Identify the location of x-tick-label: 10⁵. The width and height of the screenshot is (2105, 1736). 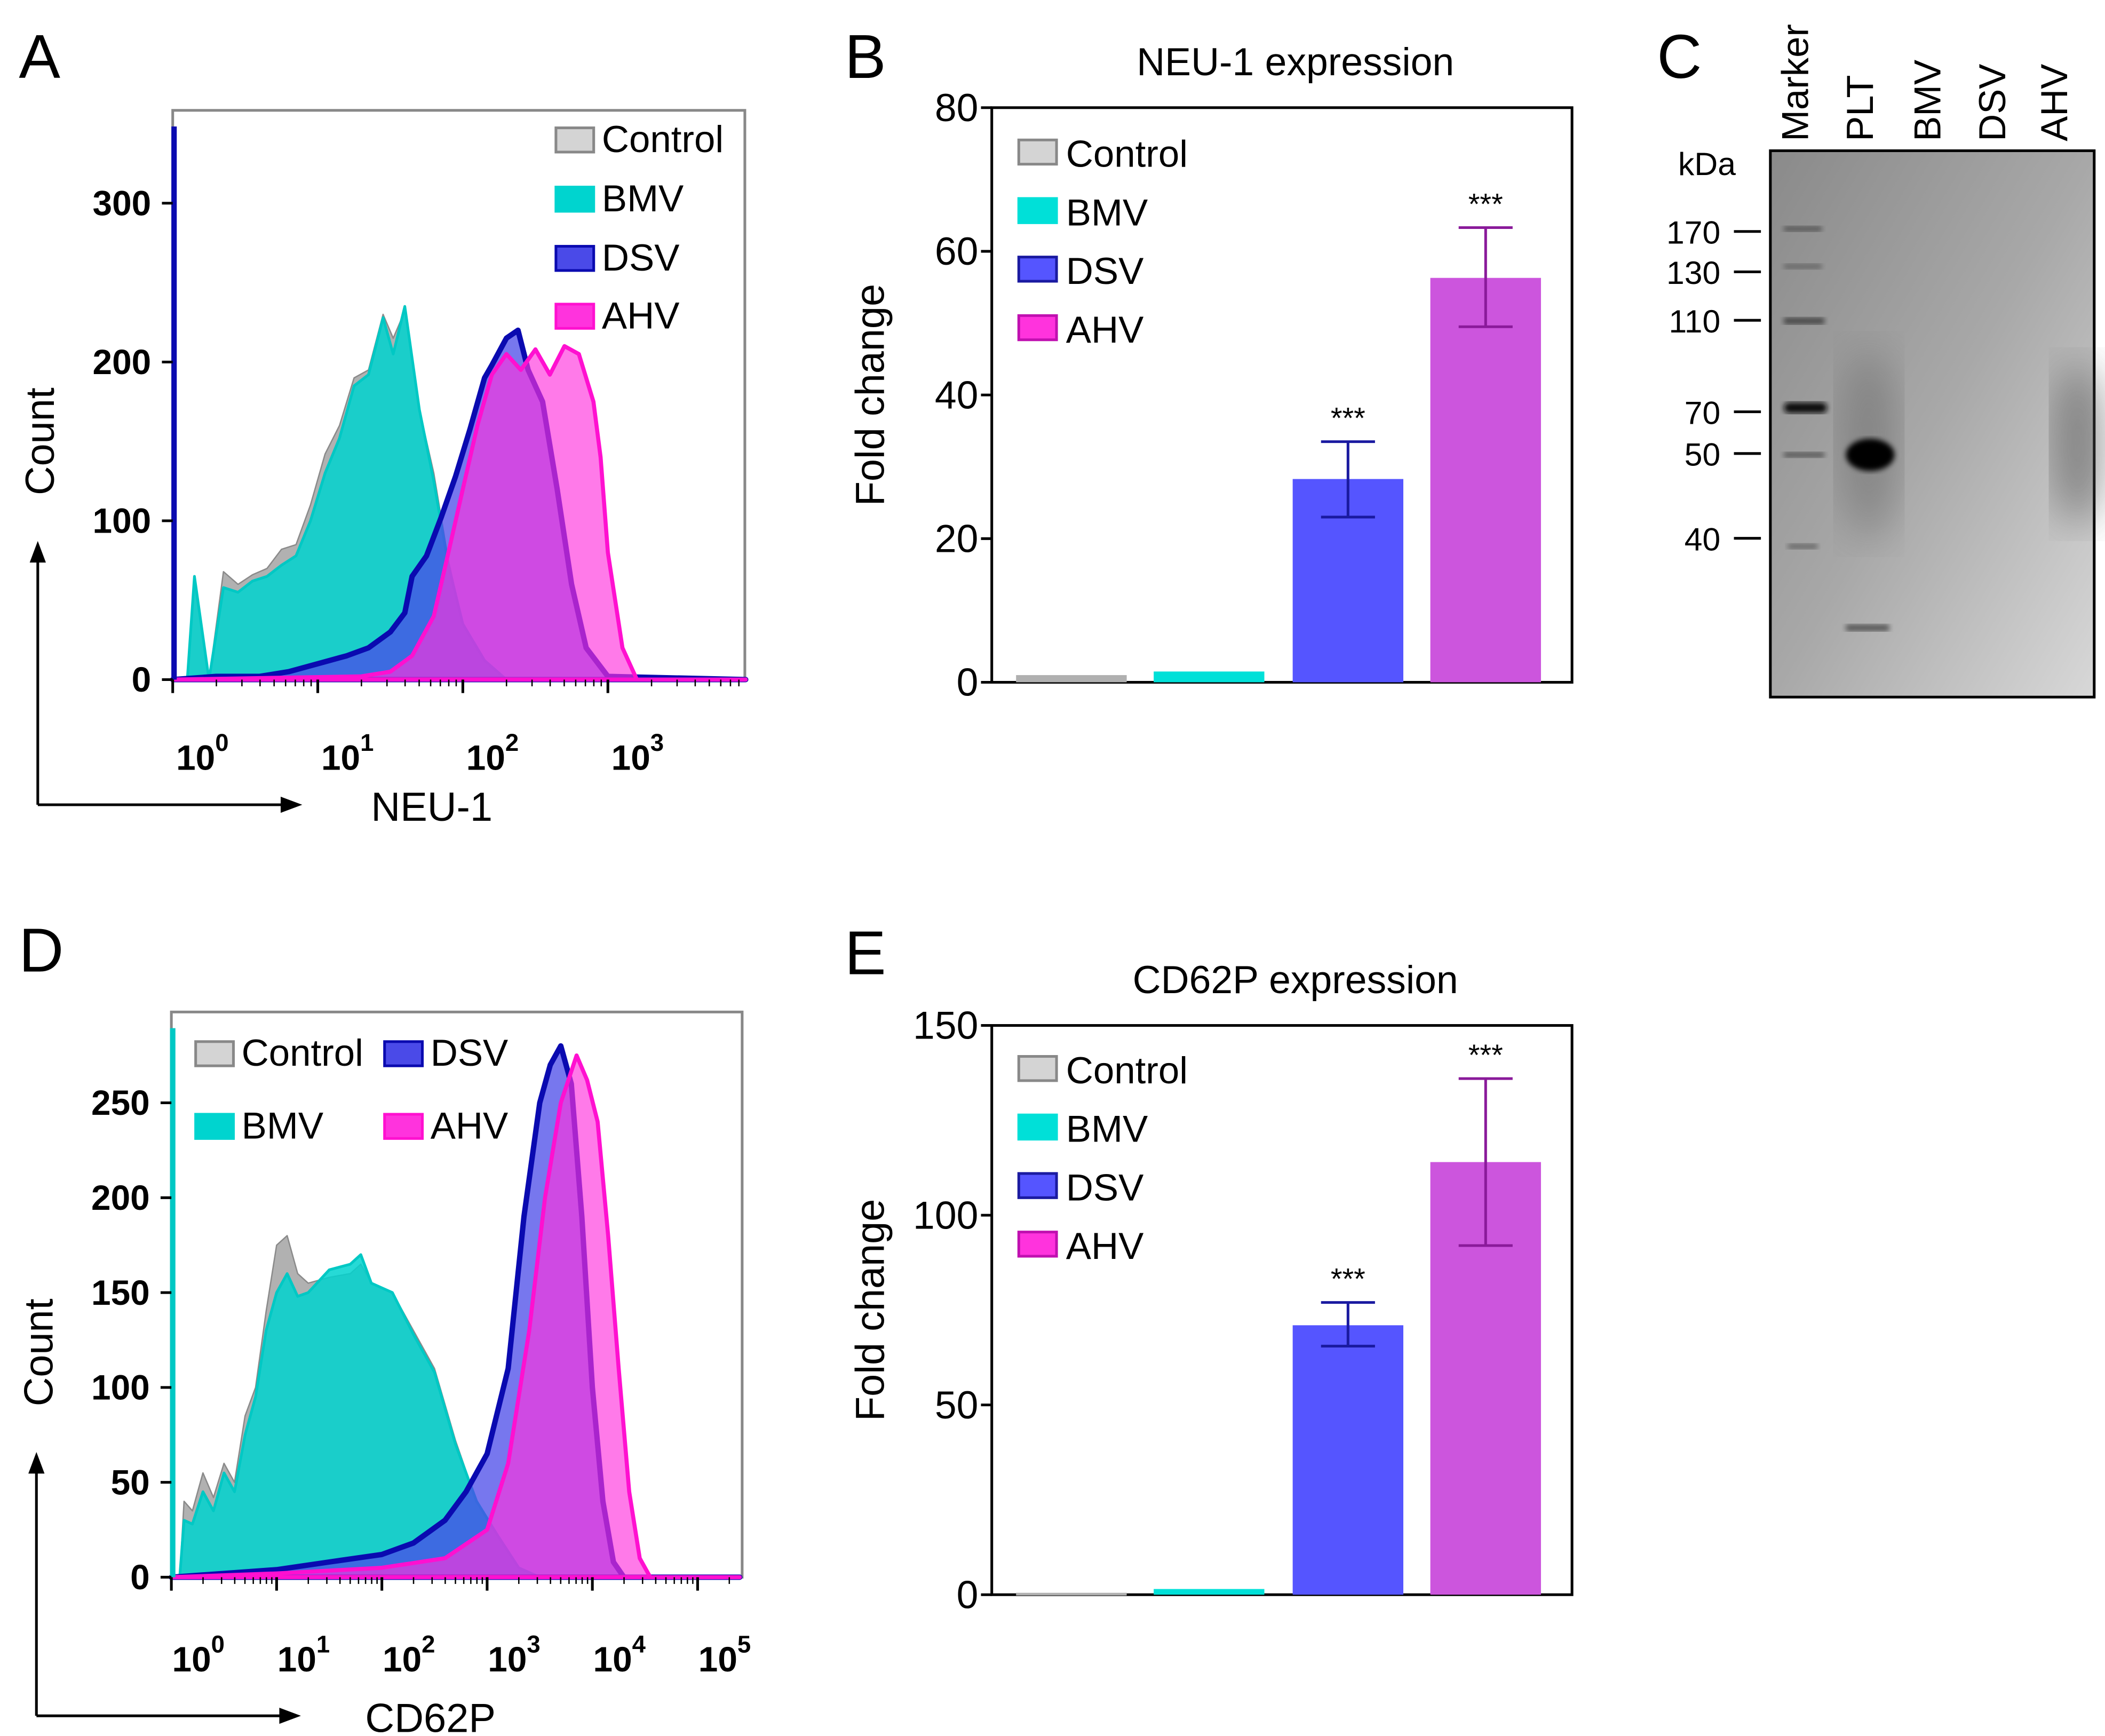
(725, 1655).